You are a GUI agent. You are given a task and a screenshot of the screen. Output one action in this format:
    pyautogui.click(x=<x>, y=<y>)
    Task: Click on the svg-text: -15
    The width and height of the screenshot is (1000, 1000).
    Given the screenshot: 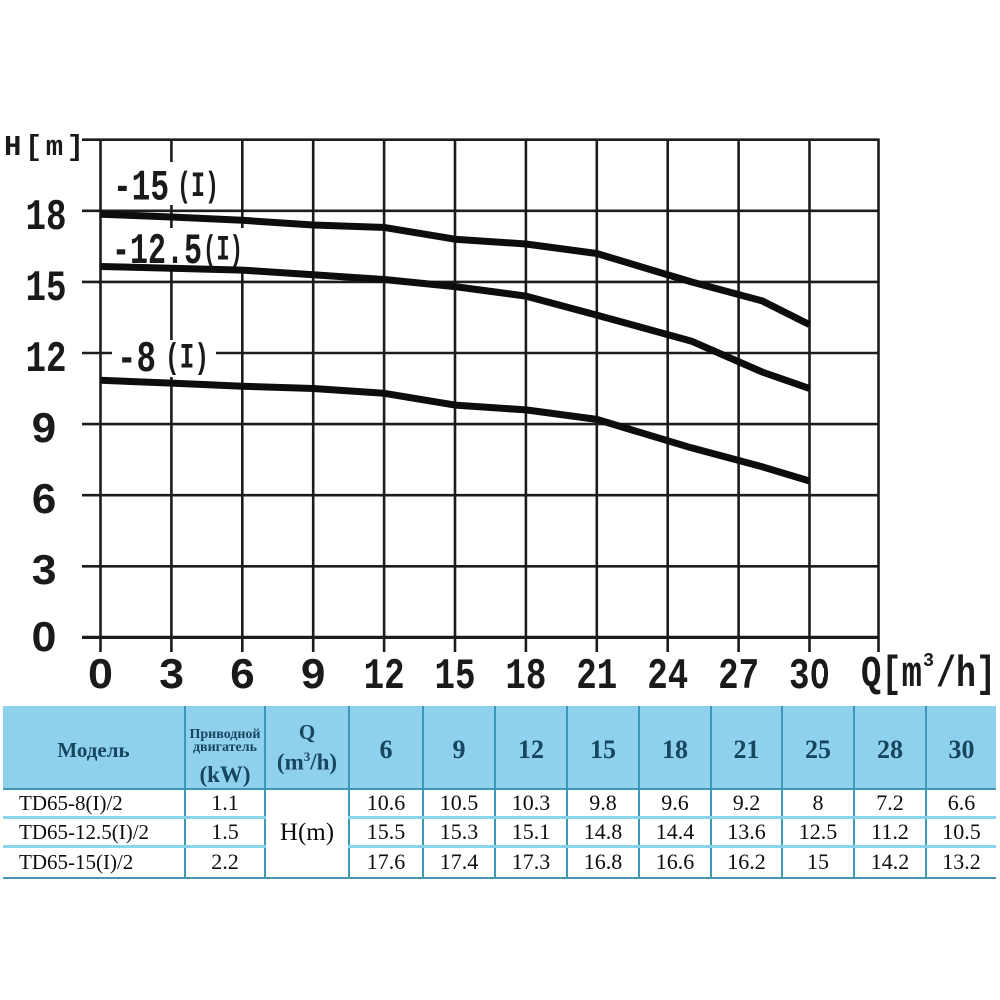 What is the action you would take?
    pyautogui.click(x=141, y=189)
    